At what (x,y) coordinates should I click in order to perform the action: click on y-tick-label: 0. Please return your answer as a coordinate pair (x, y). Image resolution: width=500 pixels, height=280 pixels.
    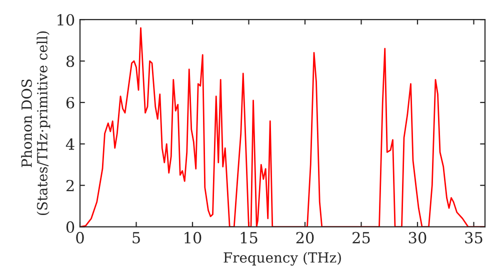
    Looking at the image, I should click on (70, 227).